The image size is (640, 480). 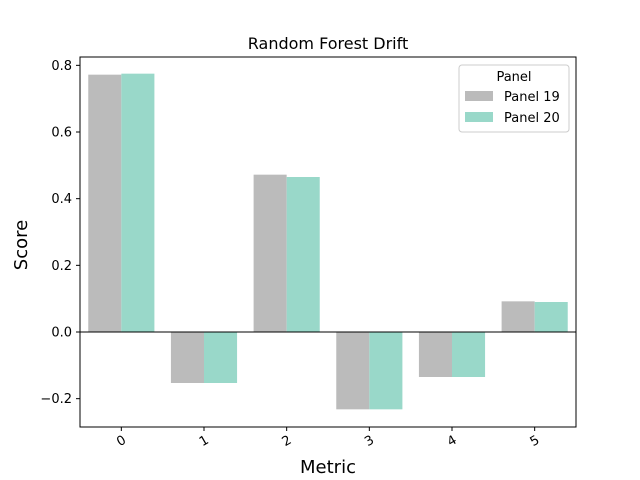 I want to click on legend-title: Panel, so click(x=513, y=77).